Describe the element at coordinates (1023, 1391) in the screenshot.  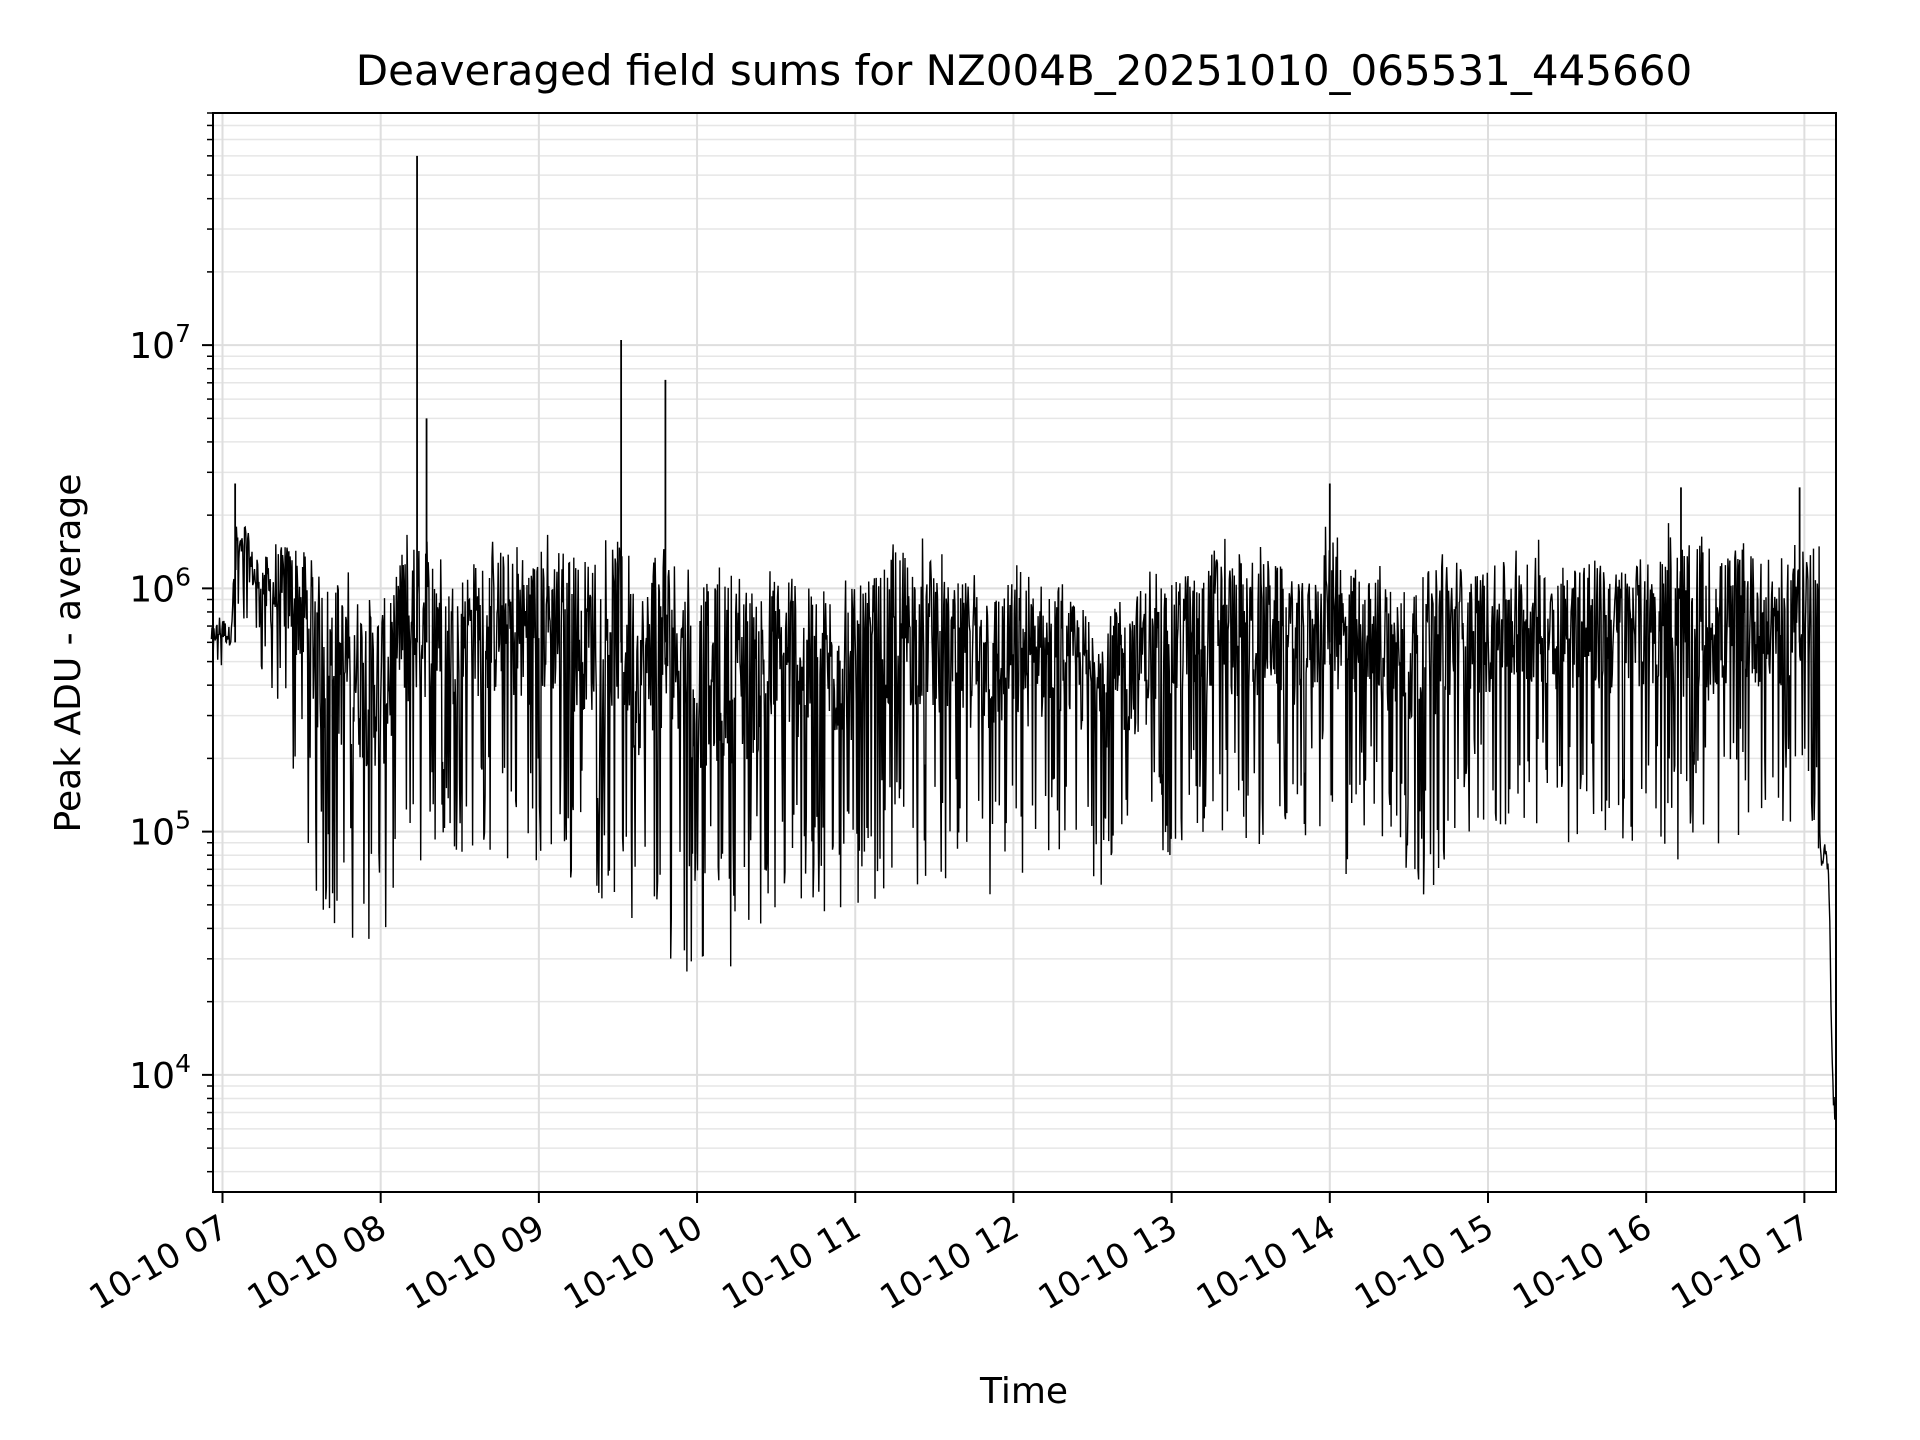
I see `x-axis-label: Time` at that location.